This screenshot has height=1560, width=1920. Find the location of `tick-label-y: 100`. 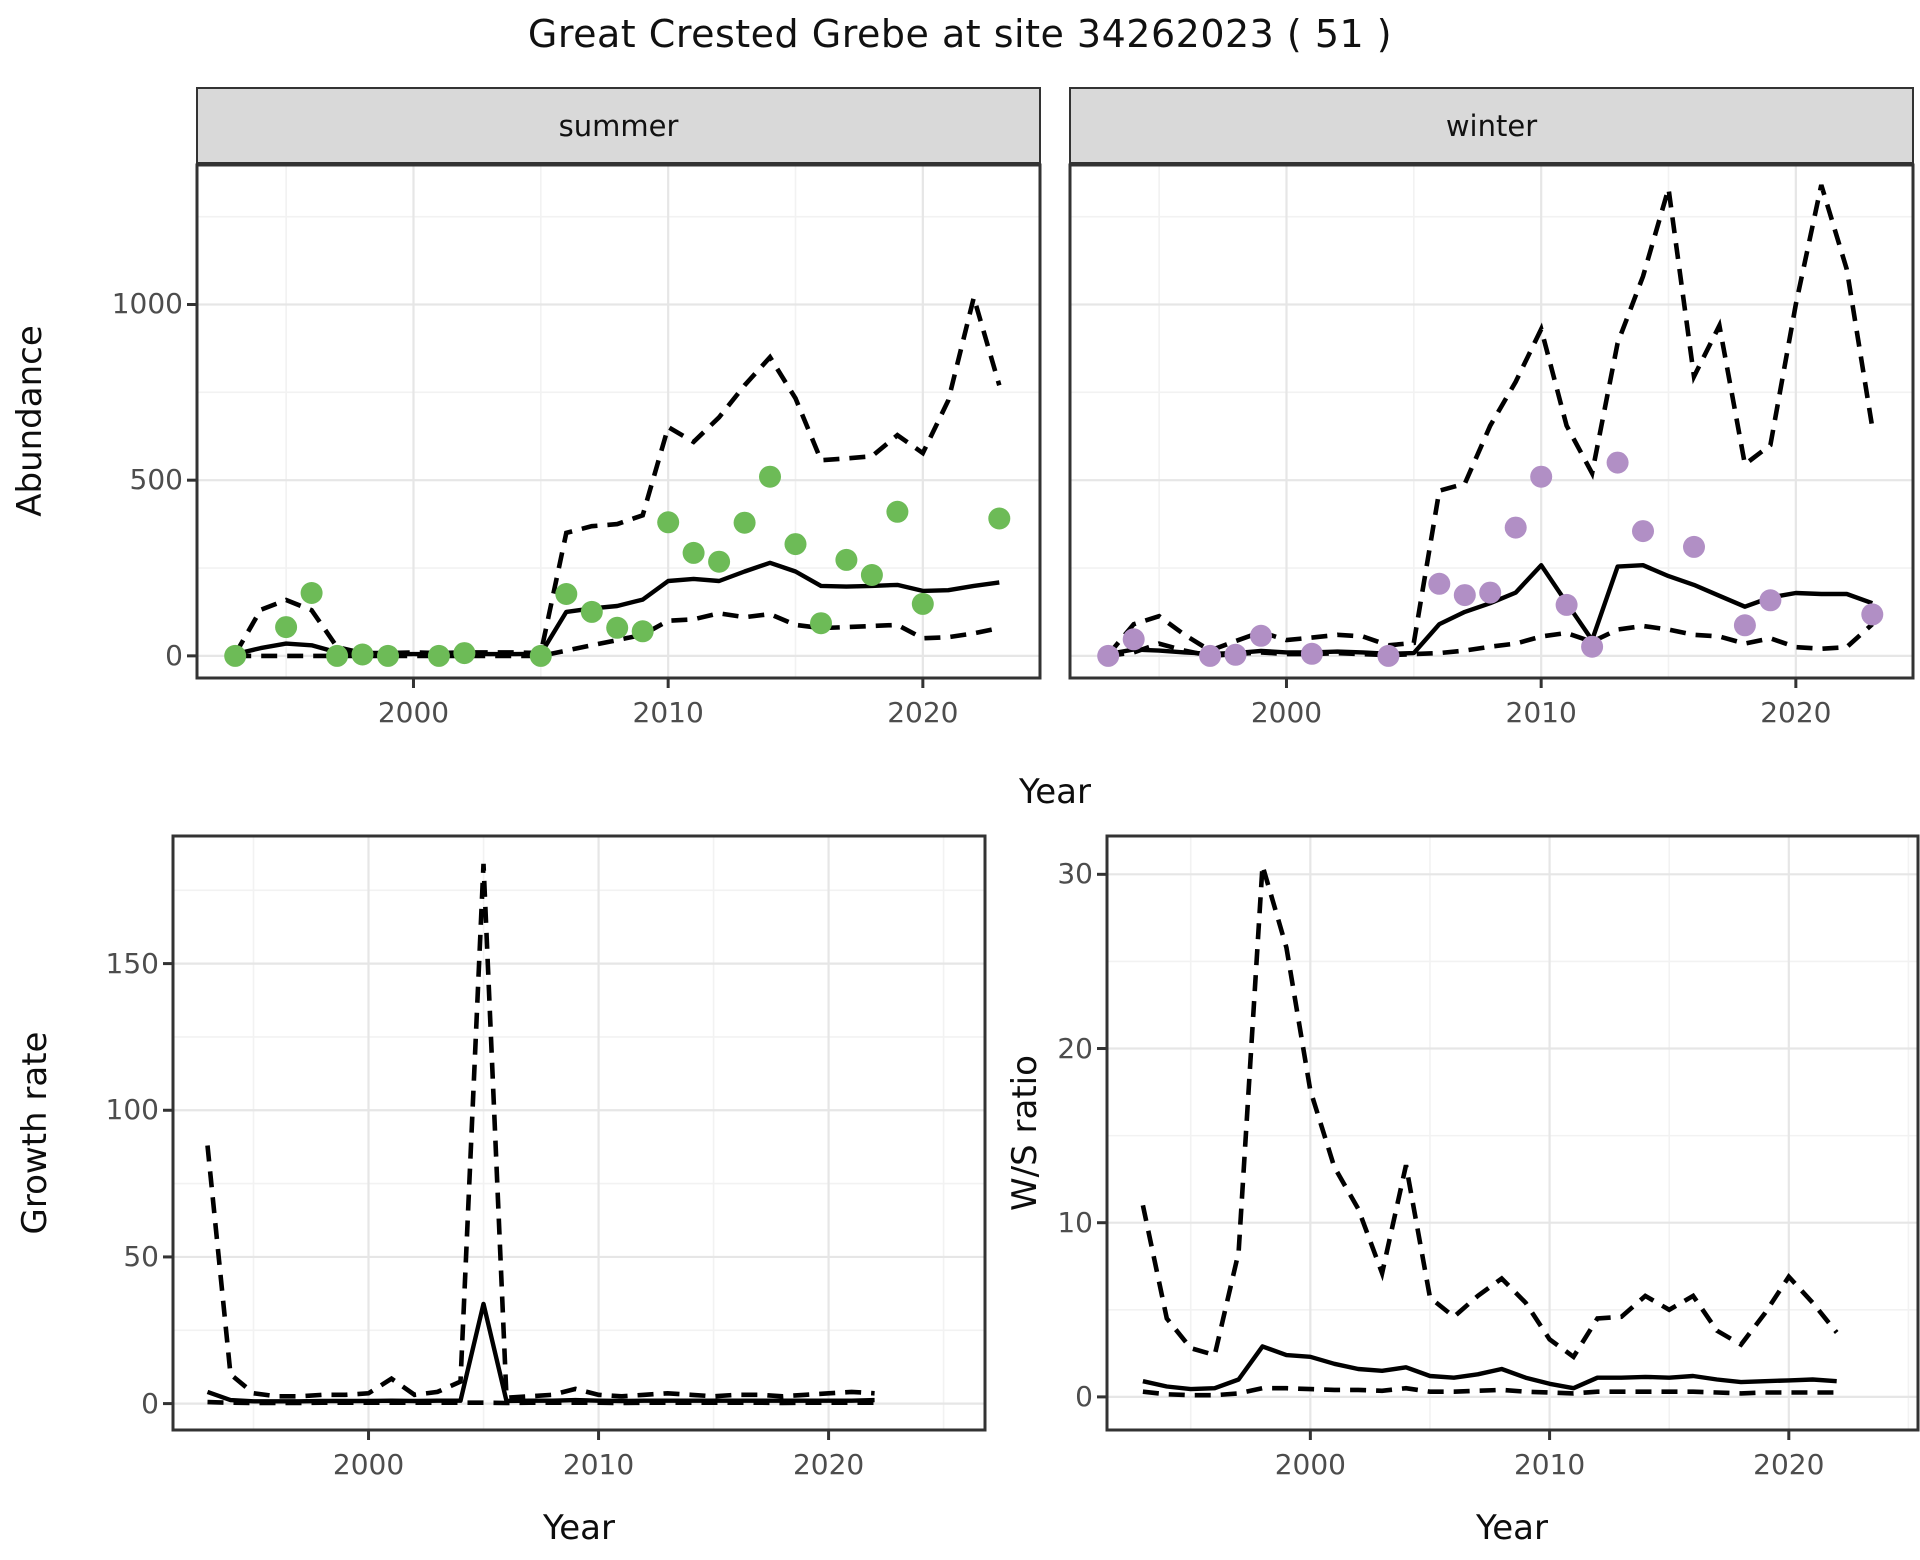

tick-label-y: 100 is located at coordinates (132, 1110).